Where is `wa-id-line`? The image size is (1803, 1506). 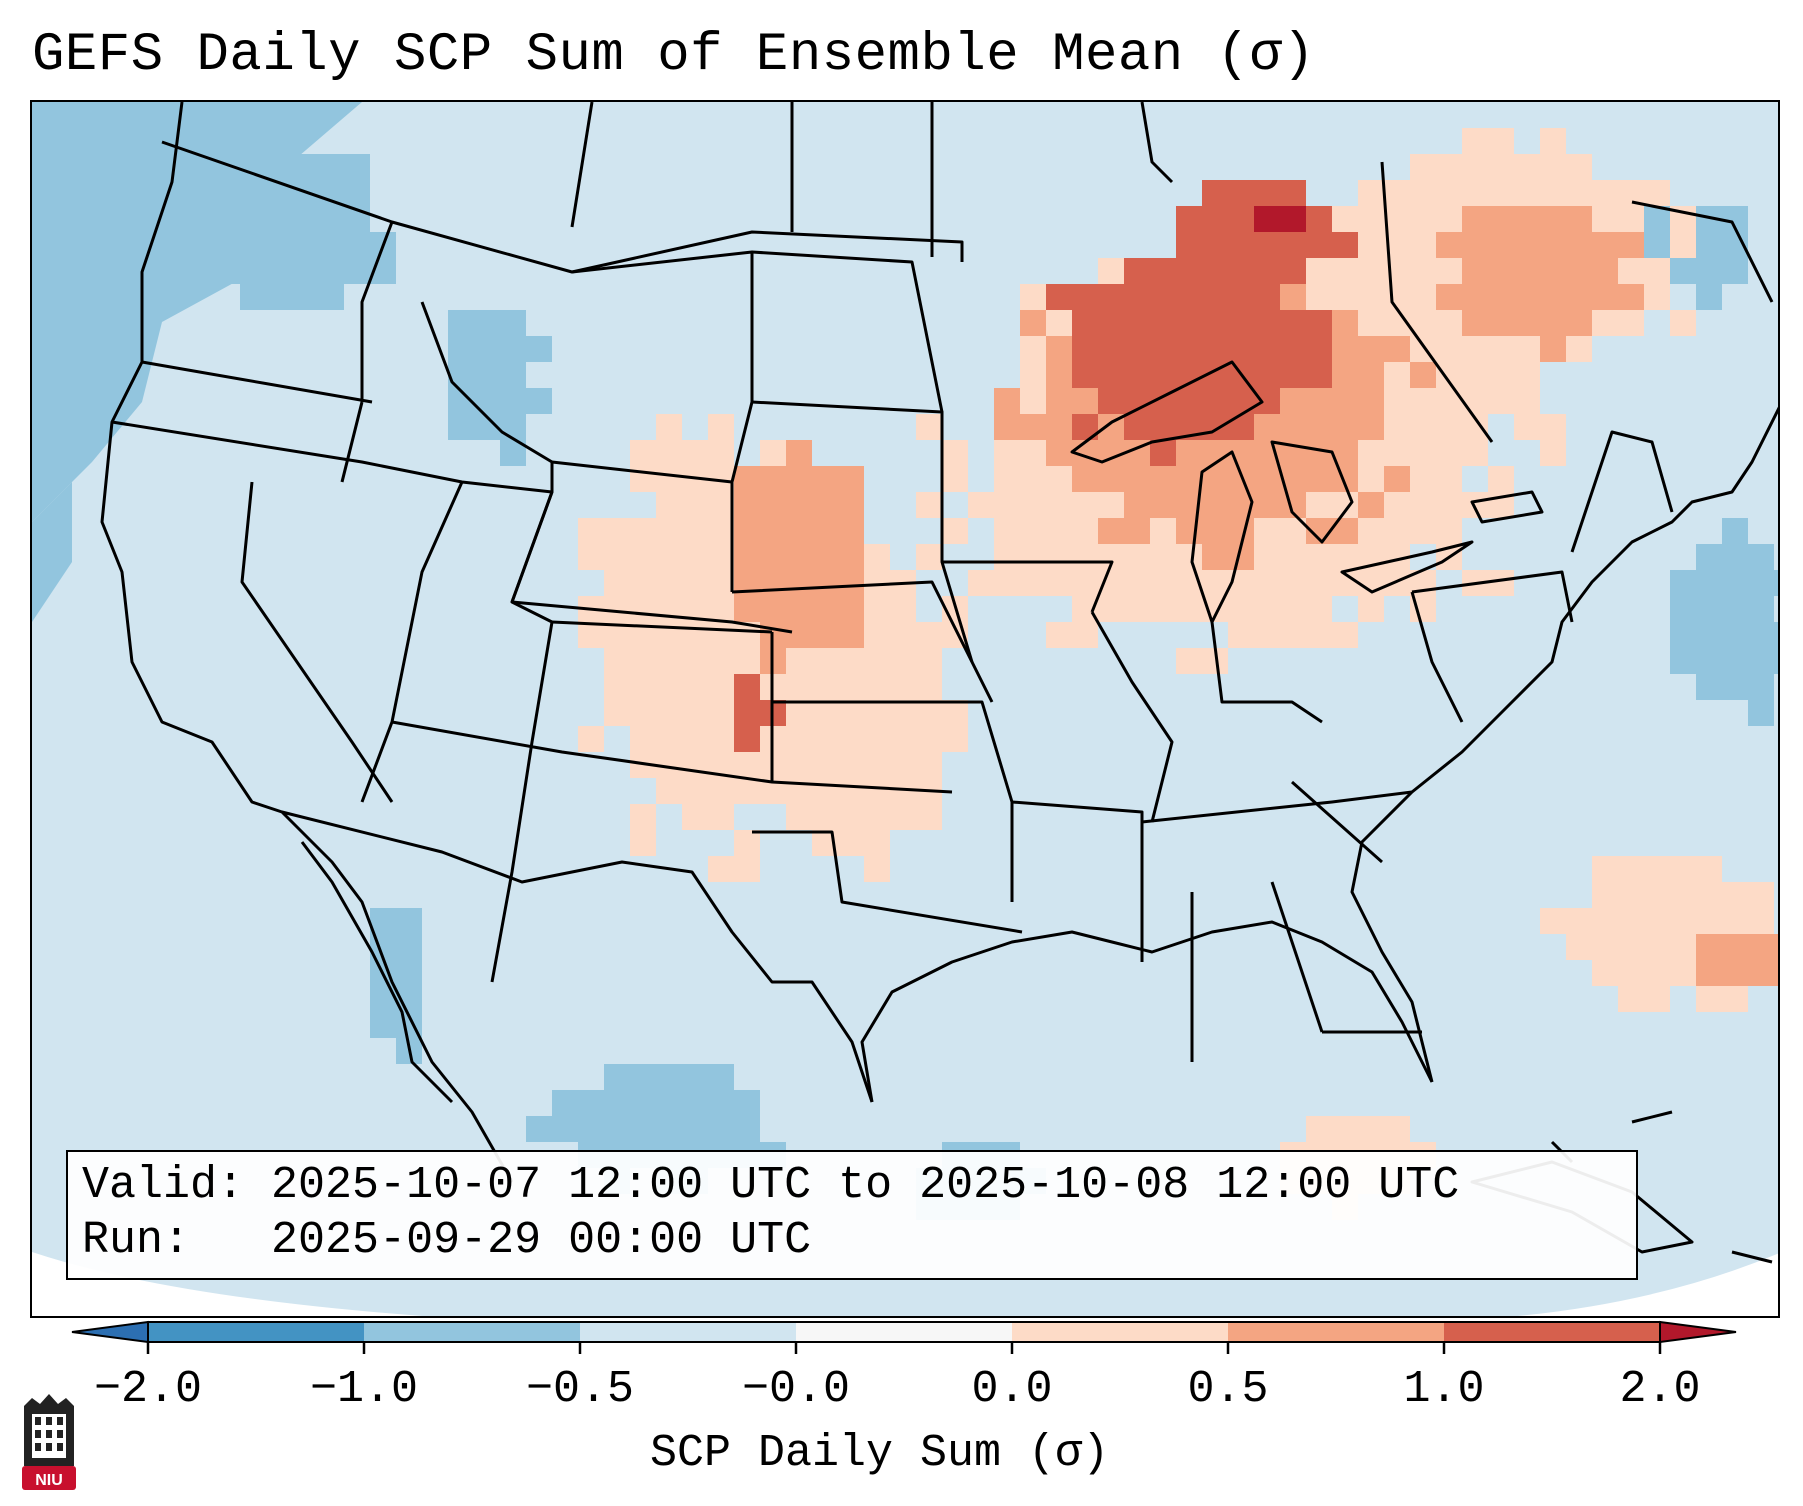
wa-id-line is located at coordinates (377, 311).